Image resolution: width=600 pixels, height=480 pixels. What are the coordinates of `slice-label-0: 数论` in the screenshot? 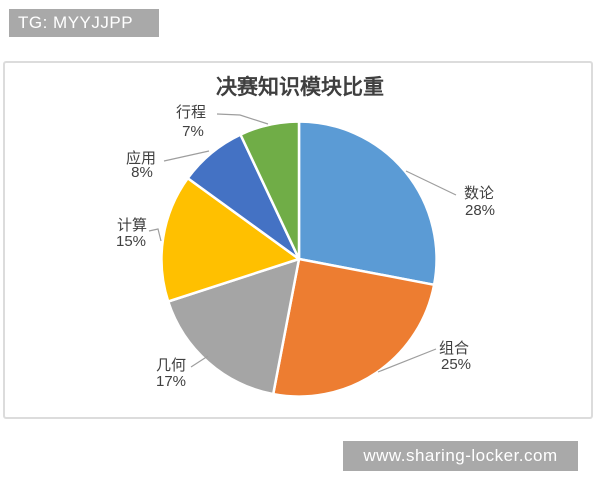 It's located at (479, 193).